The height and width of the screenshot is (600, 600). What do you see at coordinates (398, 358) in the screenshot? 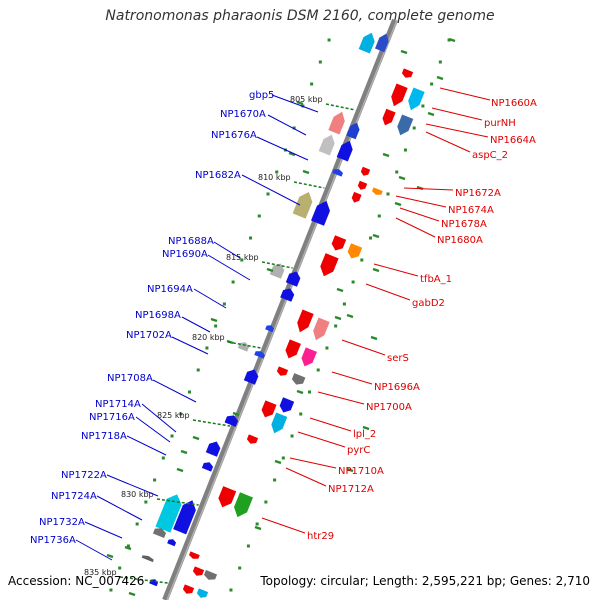
I see `reverse-gene-label: serS` at bounding box center [398, 358].